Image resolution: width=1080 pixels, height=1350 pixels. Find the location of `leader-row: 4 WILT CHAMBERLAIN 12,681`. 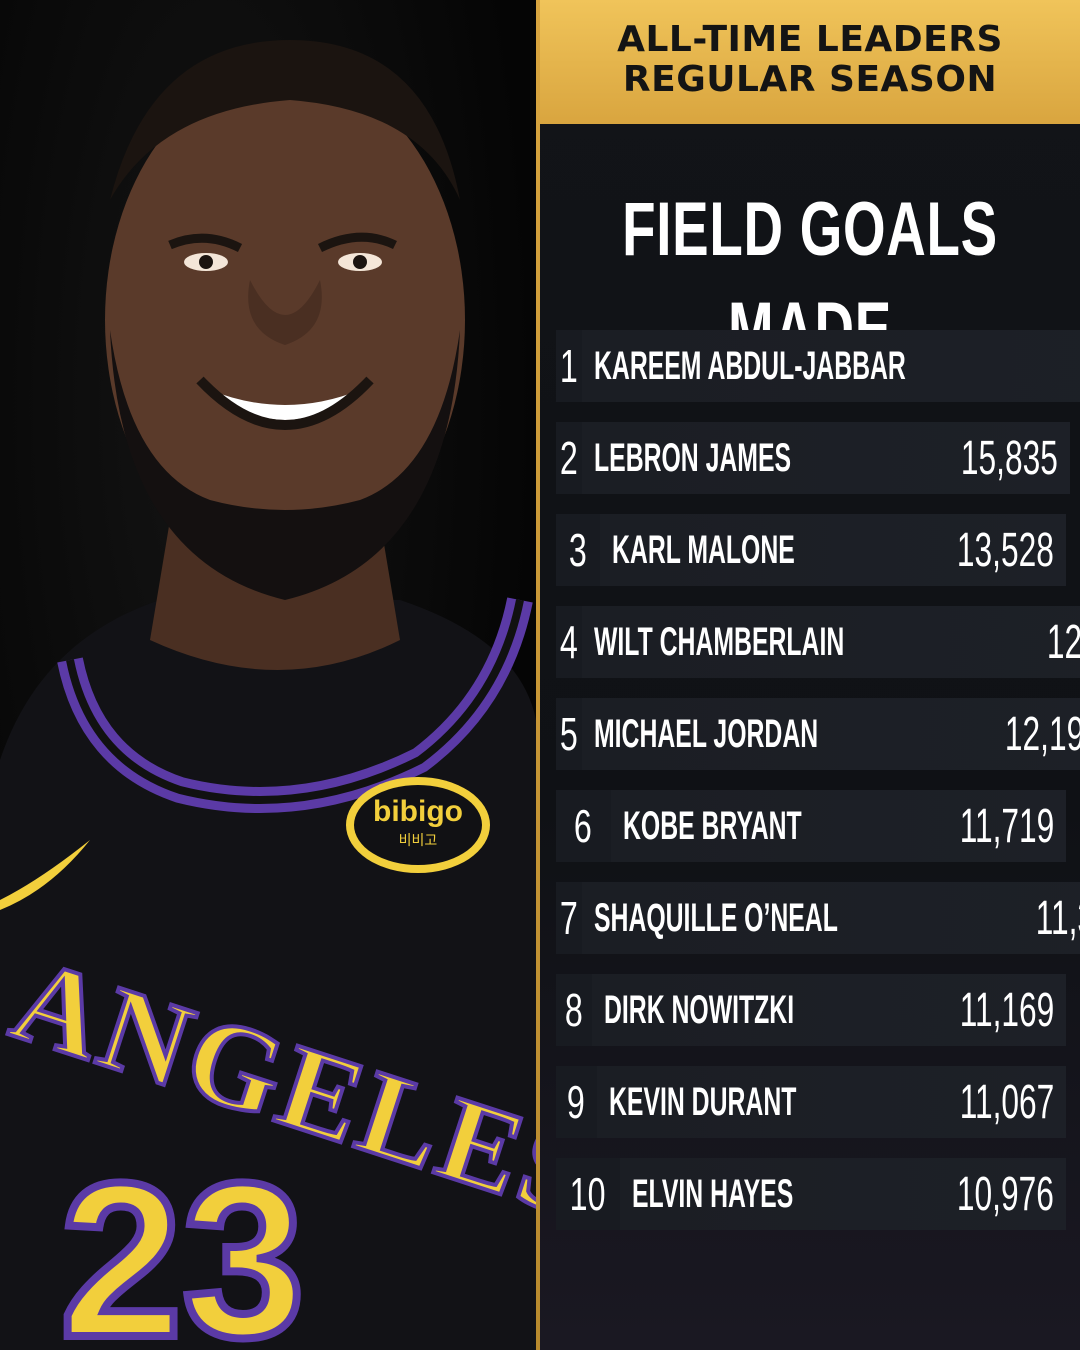

leader-row: 4 WILT CHAMBERLAIN 12,681 is located at coordinates (818, 642).